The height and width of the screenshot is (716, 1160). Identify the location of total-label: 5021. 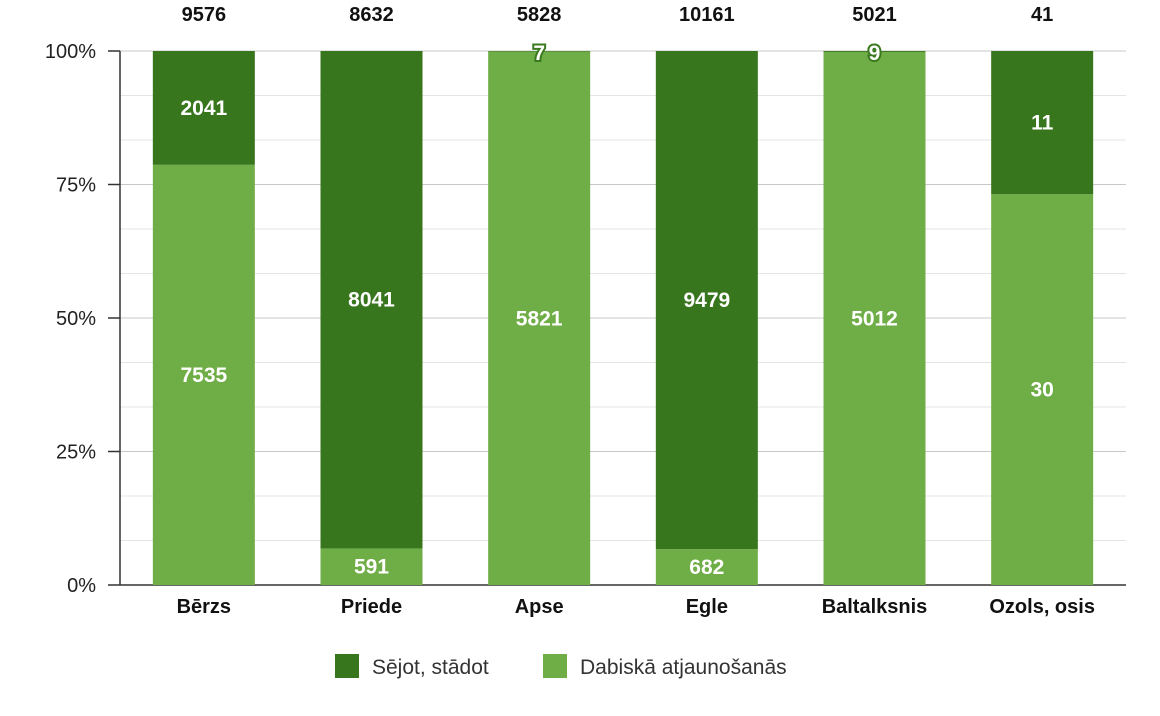
(874, 15).